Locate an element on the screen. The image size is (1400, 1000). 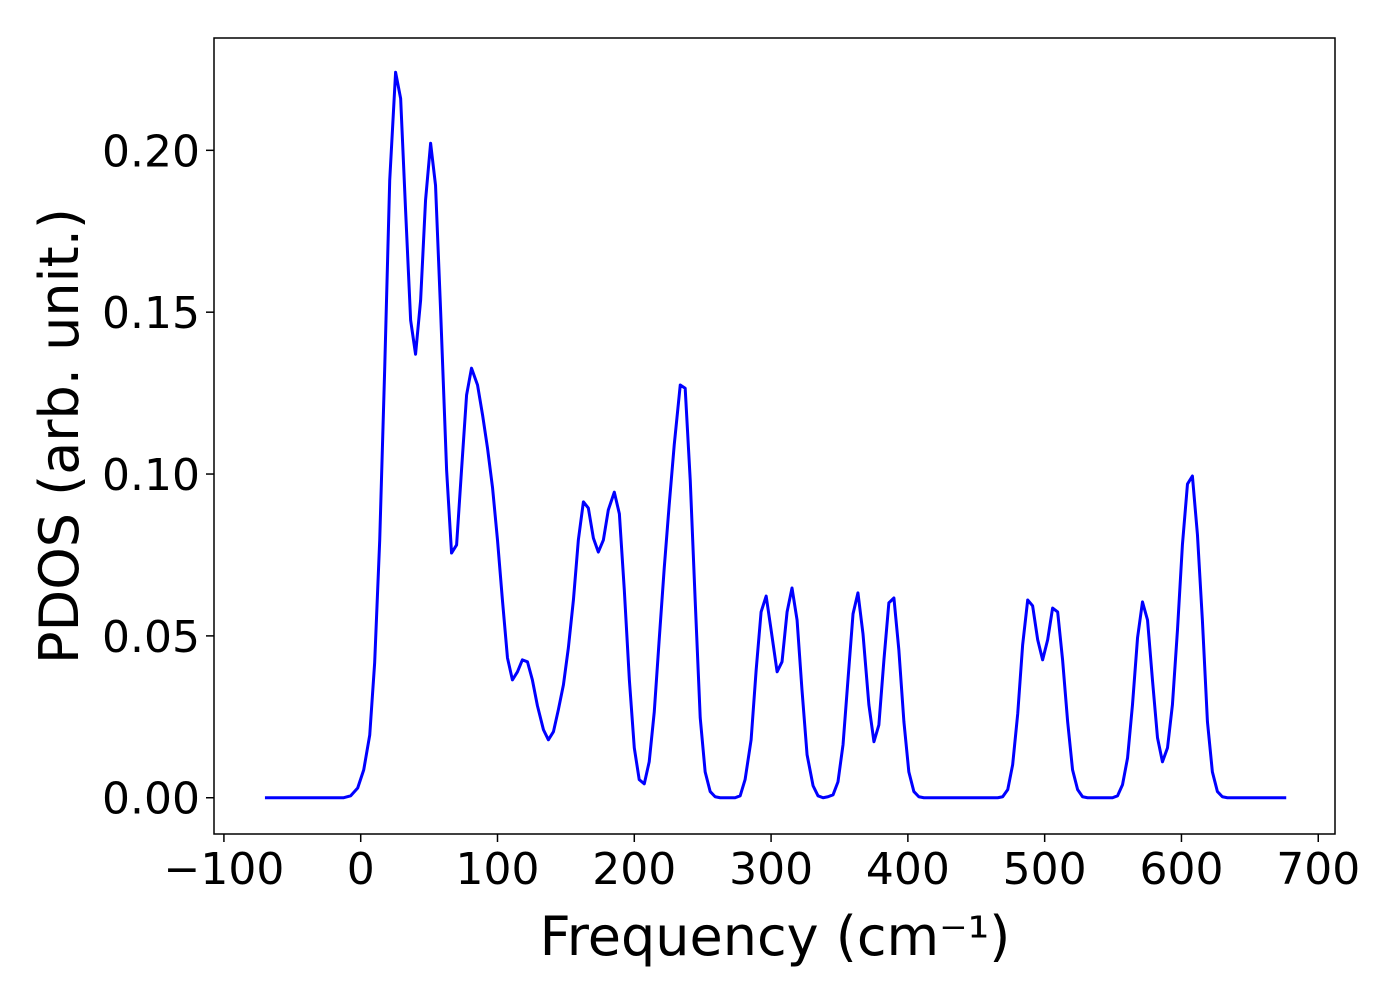
x-tick-label: 100 is located at coordinates (498, 869).